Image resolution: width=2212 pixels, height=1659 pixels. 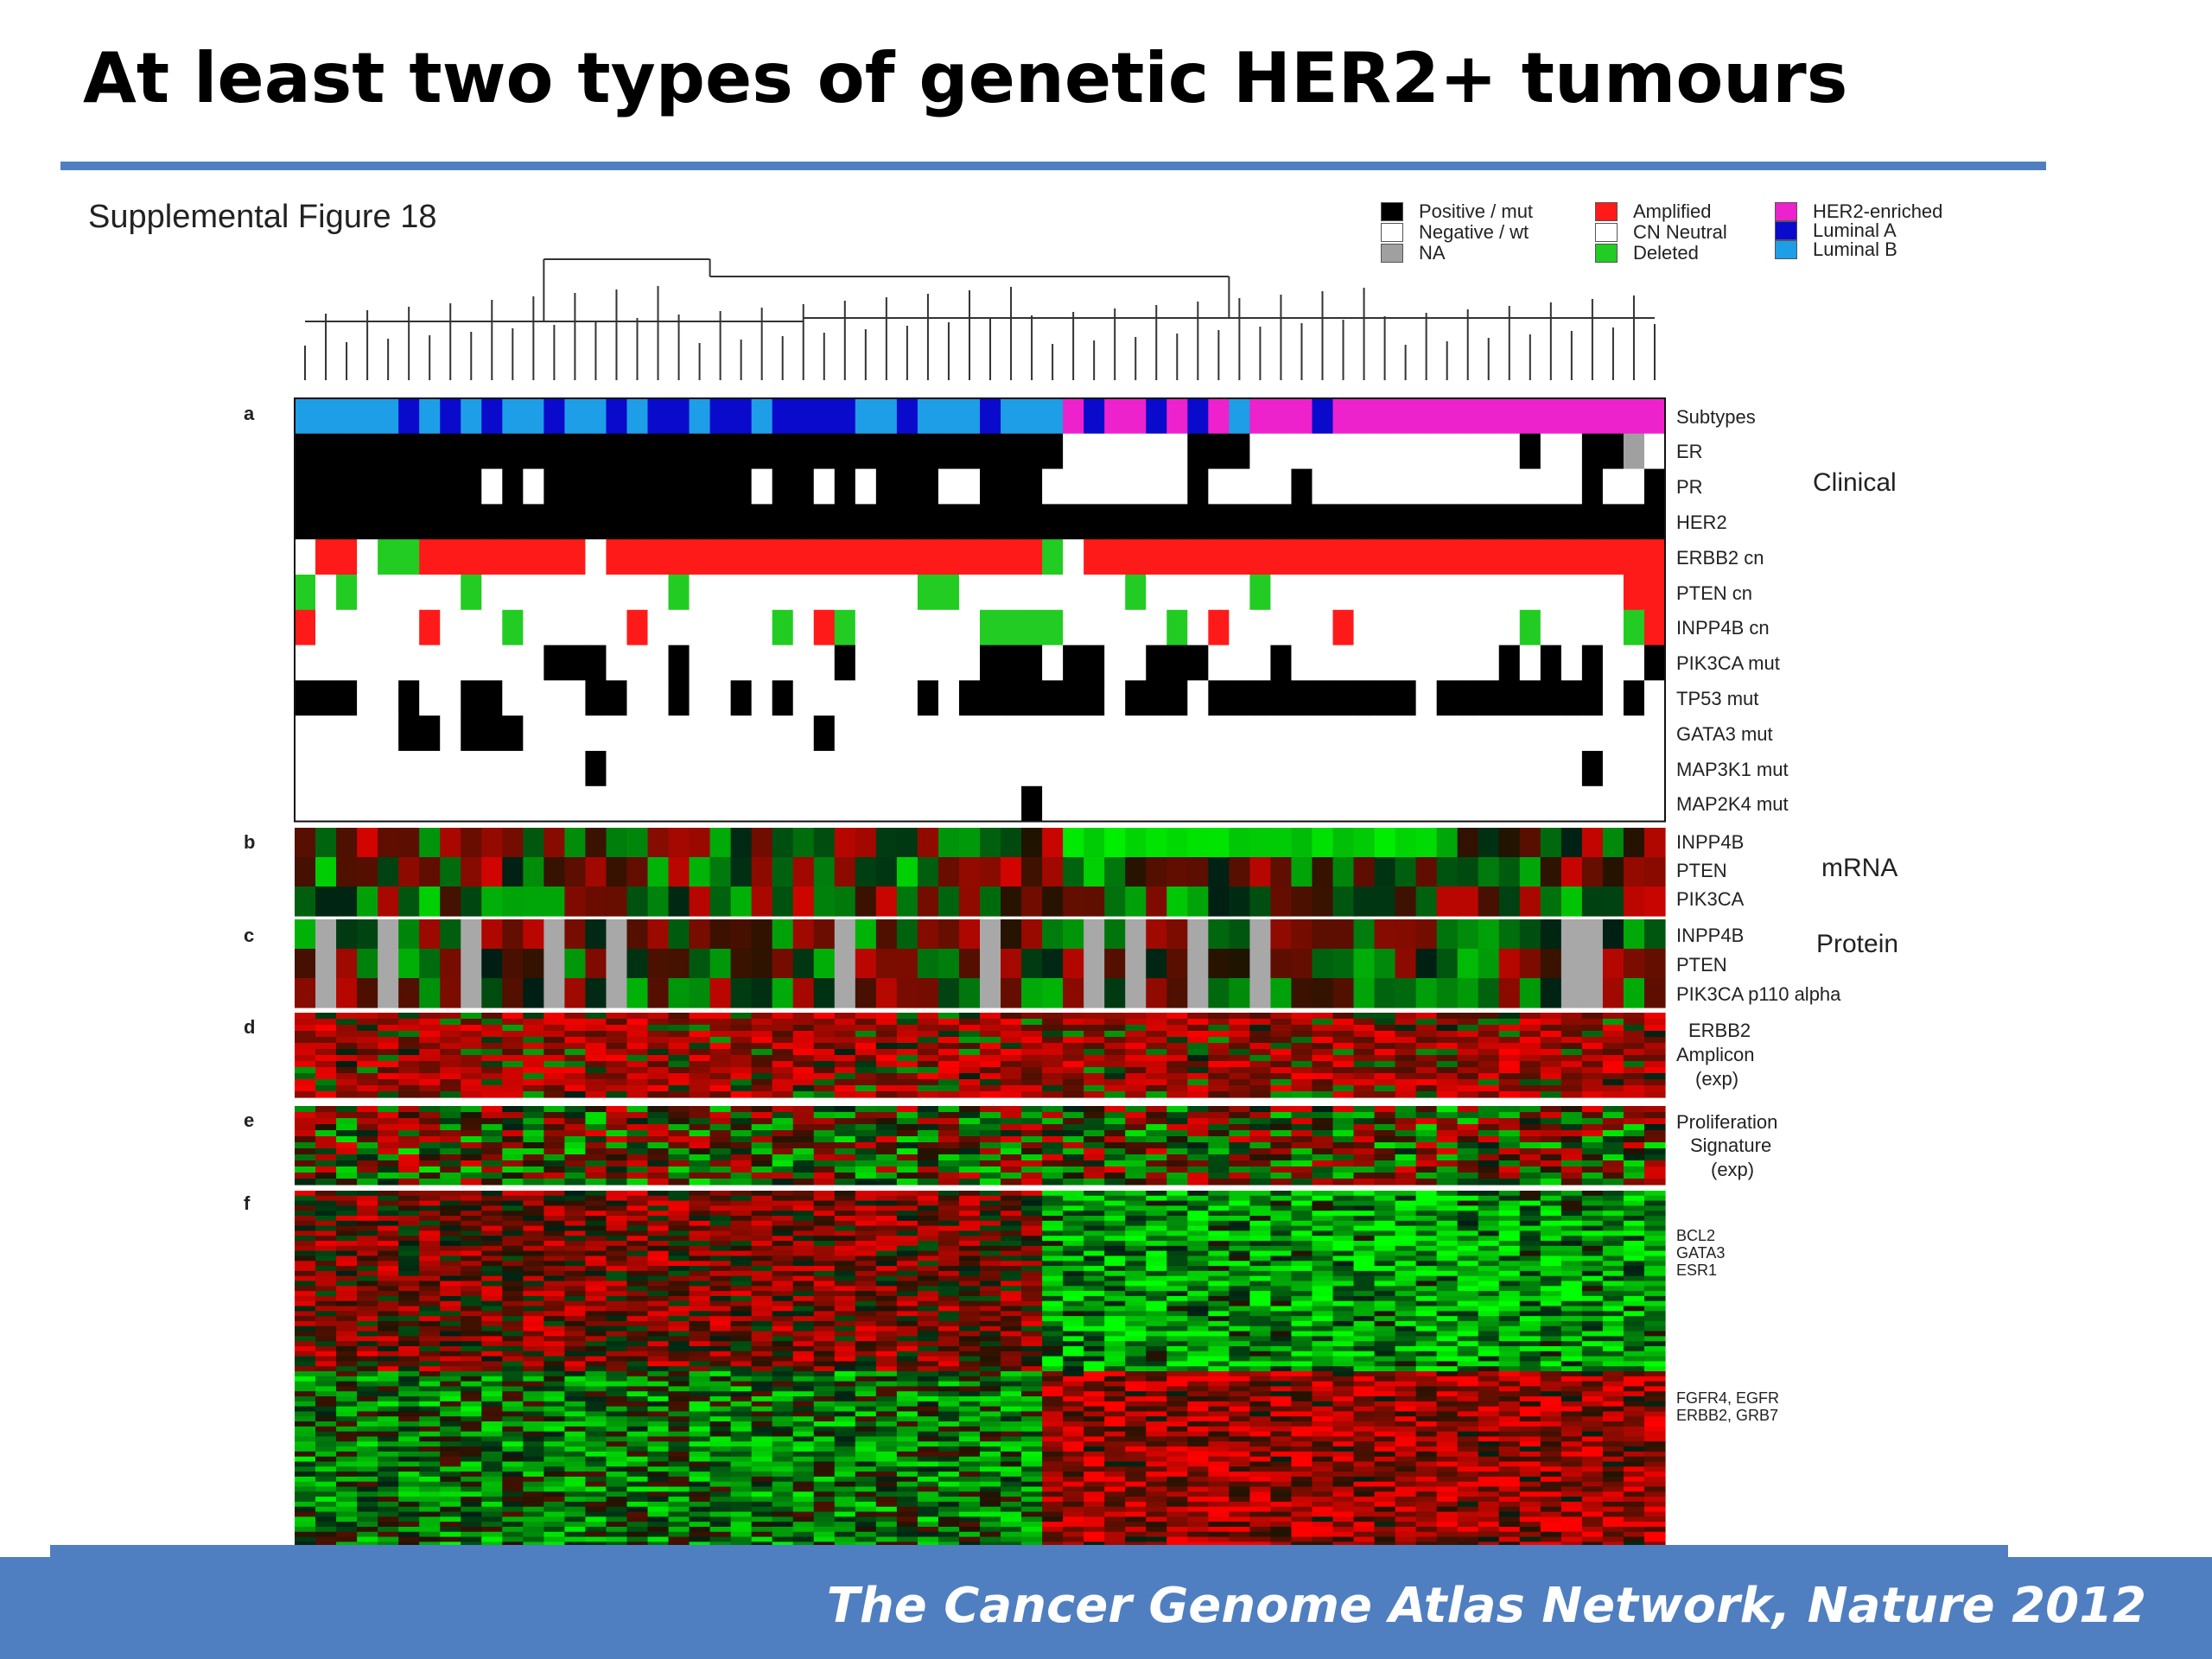 I want to click on legend-swatch, so click(x=1392, y=232).